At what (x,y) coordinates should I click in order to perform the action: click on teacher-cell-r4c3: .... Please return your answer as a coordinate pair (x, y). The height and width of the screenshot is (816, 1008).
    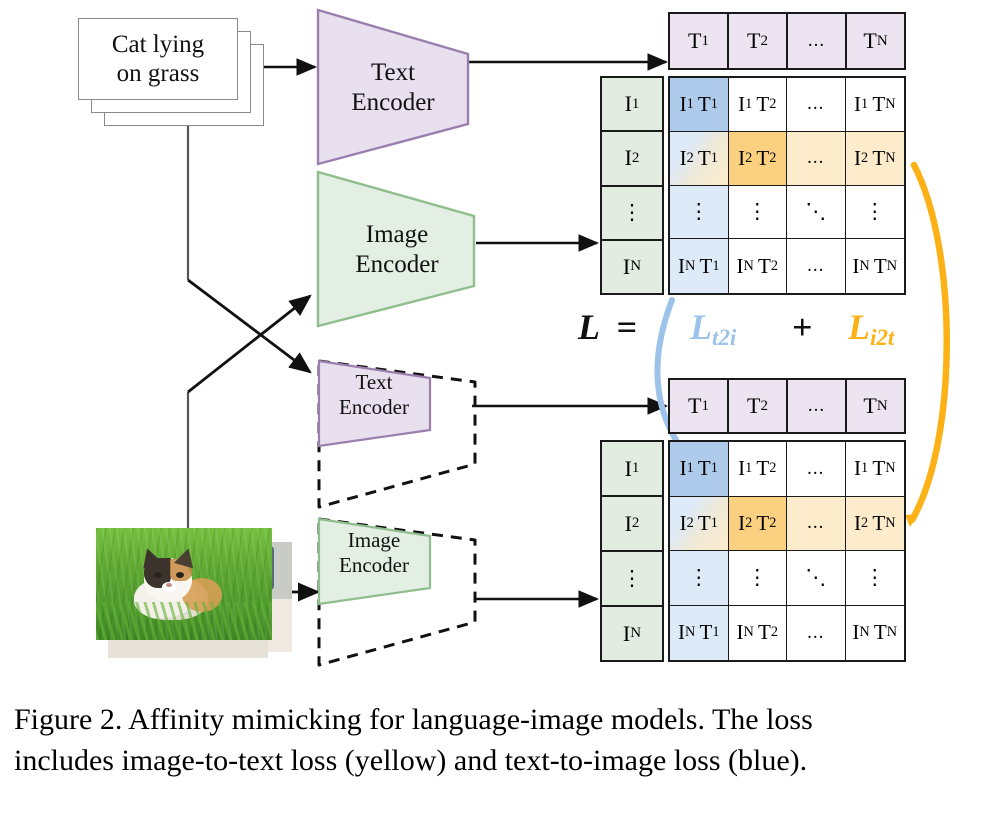
    Looking at the image, I should click on (816, 266).